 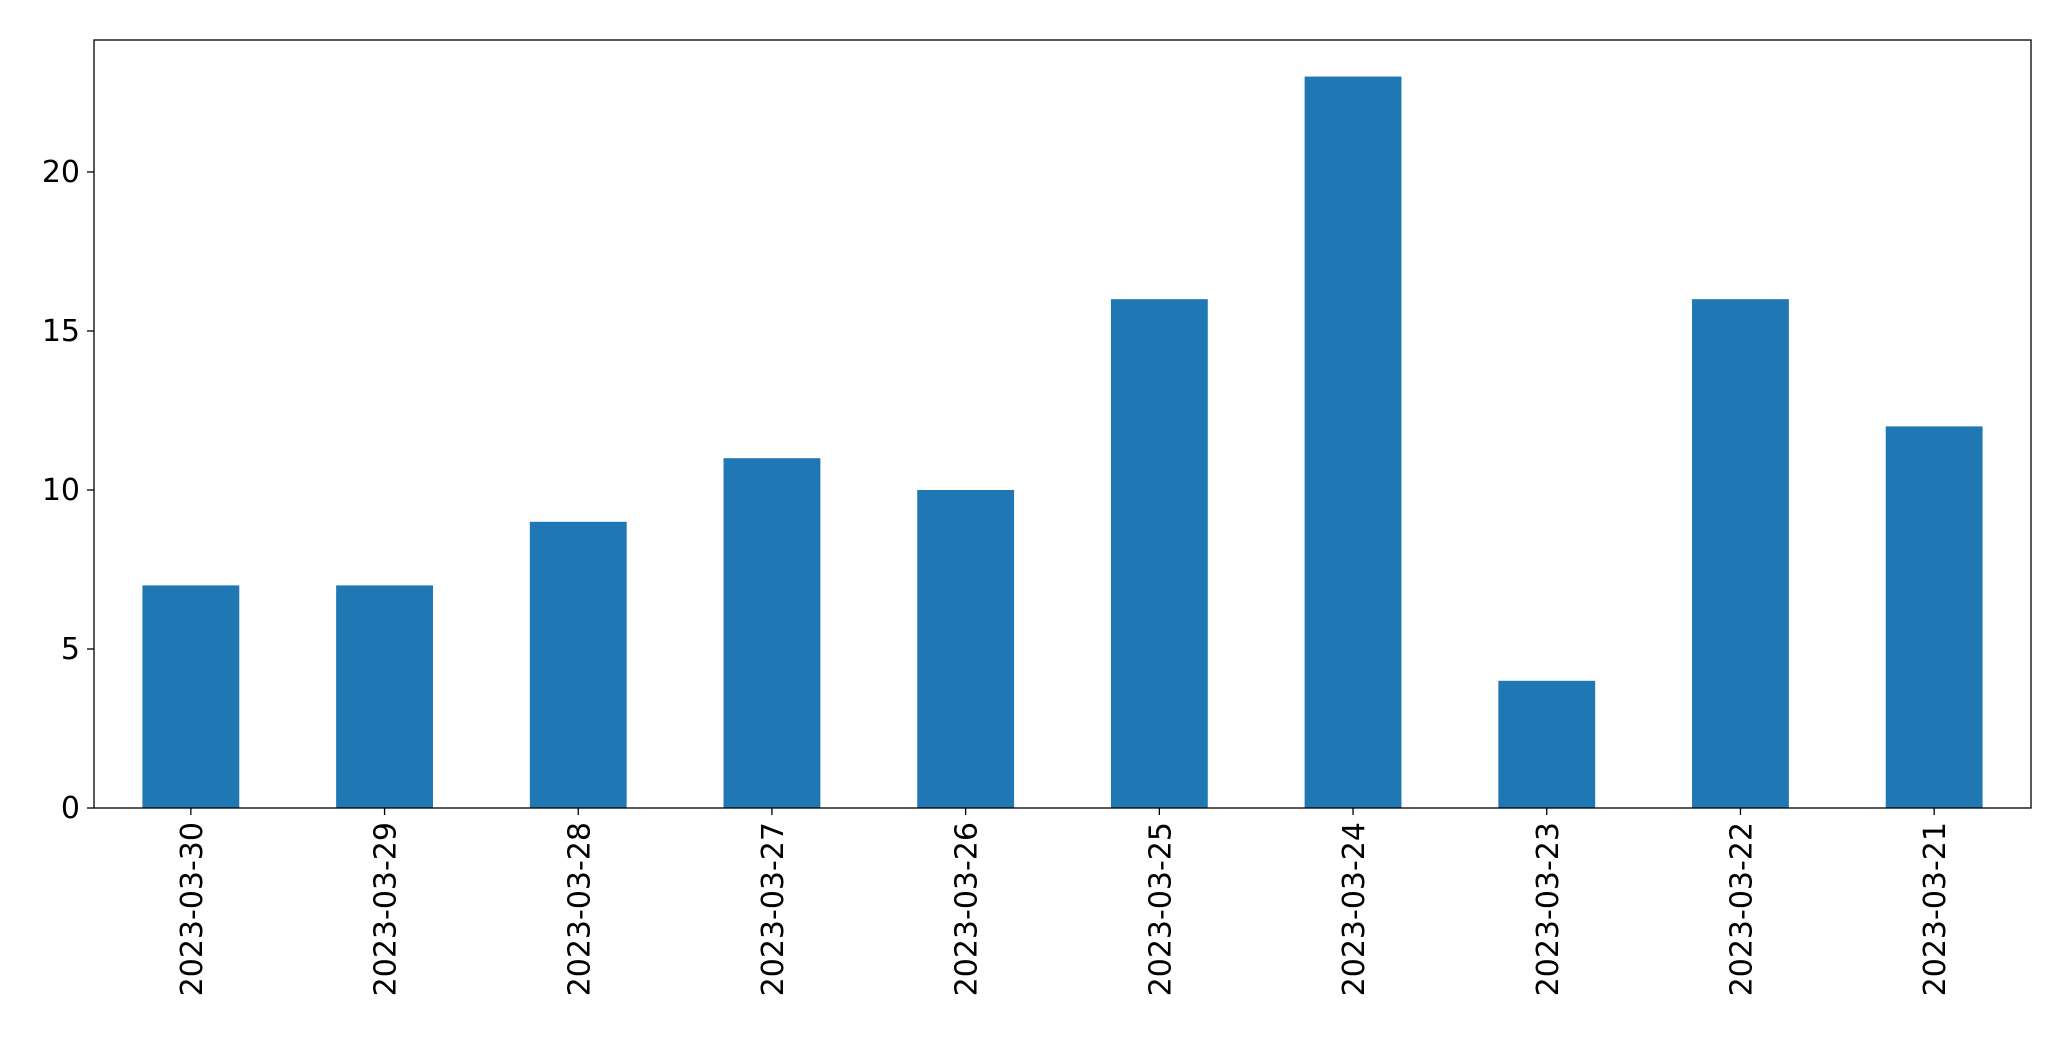 What do you see at coordinates (192, 909) in the screenshot?
I see `x-tick-label: 2023-03-30` at bounding box center [192, 909].